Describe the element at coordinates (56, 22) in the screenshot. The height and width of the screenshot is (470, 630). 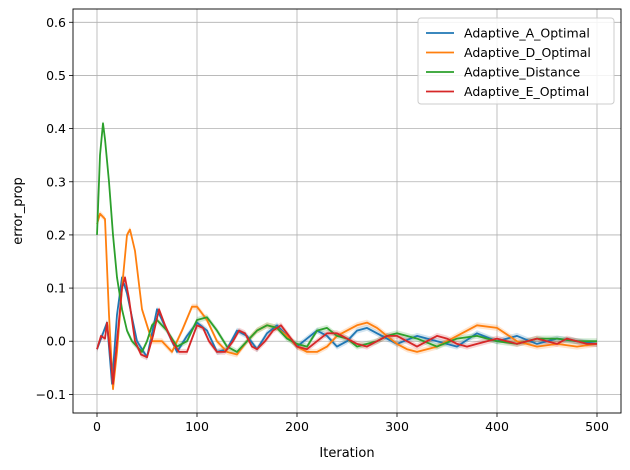
I see `y-tick-label: 0.6` at that location.